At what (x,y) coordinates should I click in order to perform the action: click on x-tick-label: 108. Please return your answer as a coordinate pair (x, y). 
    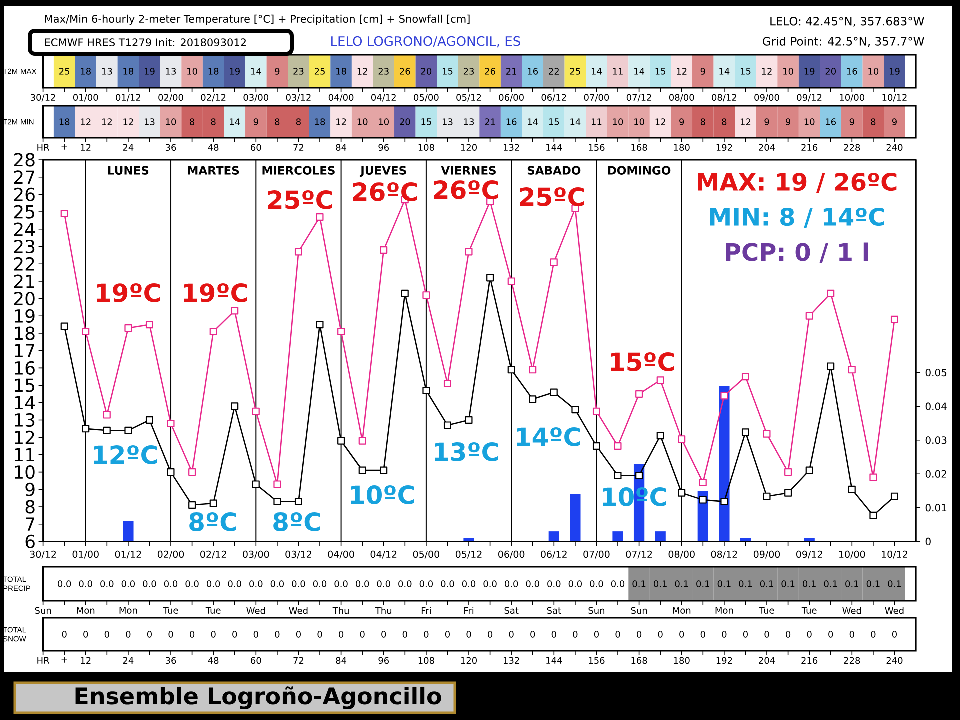
    Looking at the image, I should click on (426, 148).